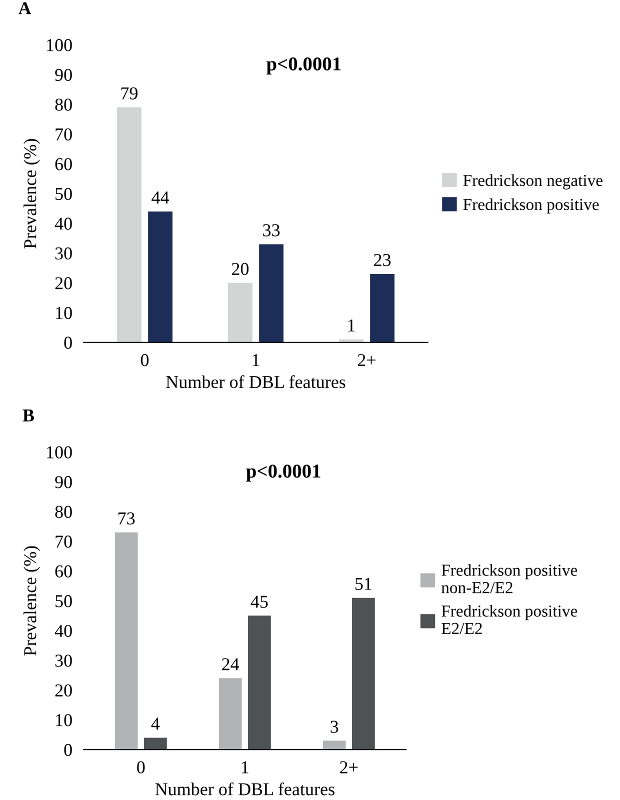  I want to click on data-label: 79, so click(129, 93).